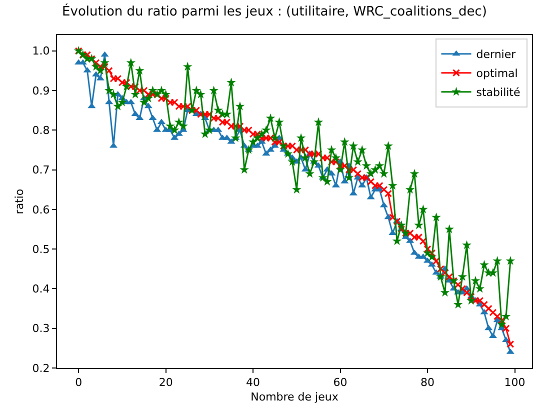 Image resolution: width=549 pixels, height=416 pixels. What do you see at coordinates (41, 51) in the screenshot?
I see `y-tick-label: 1.0` at bounding box center [41, 51].